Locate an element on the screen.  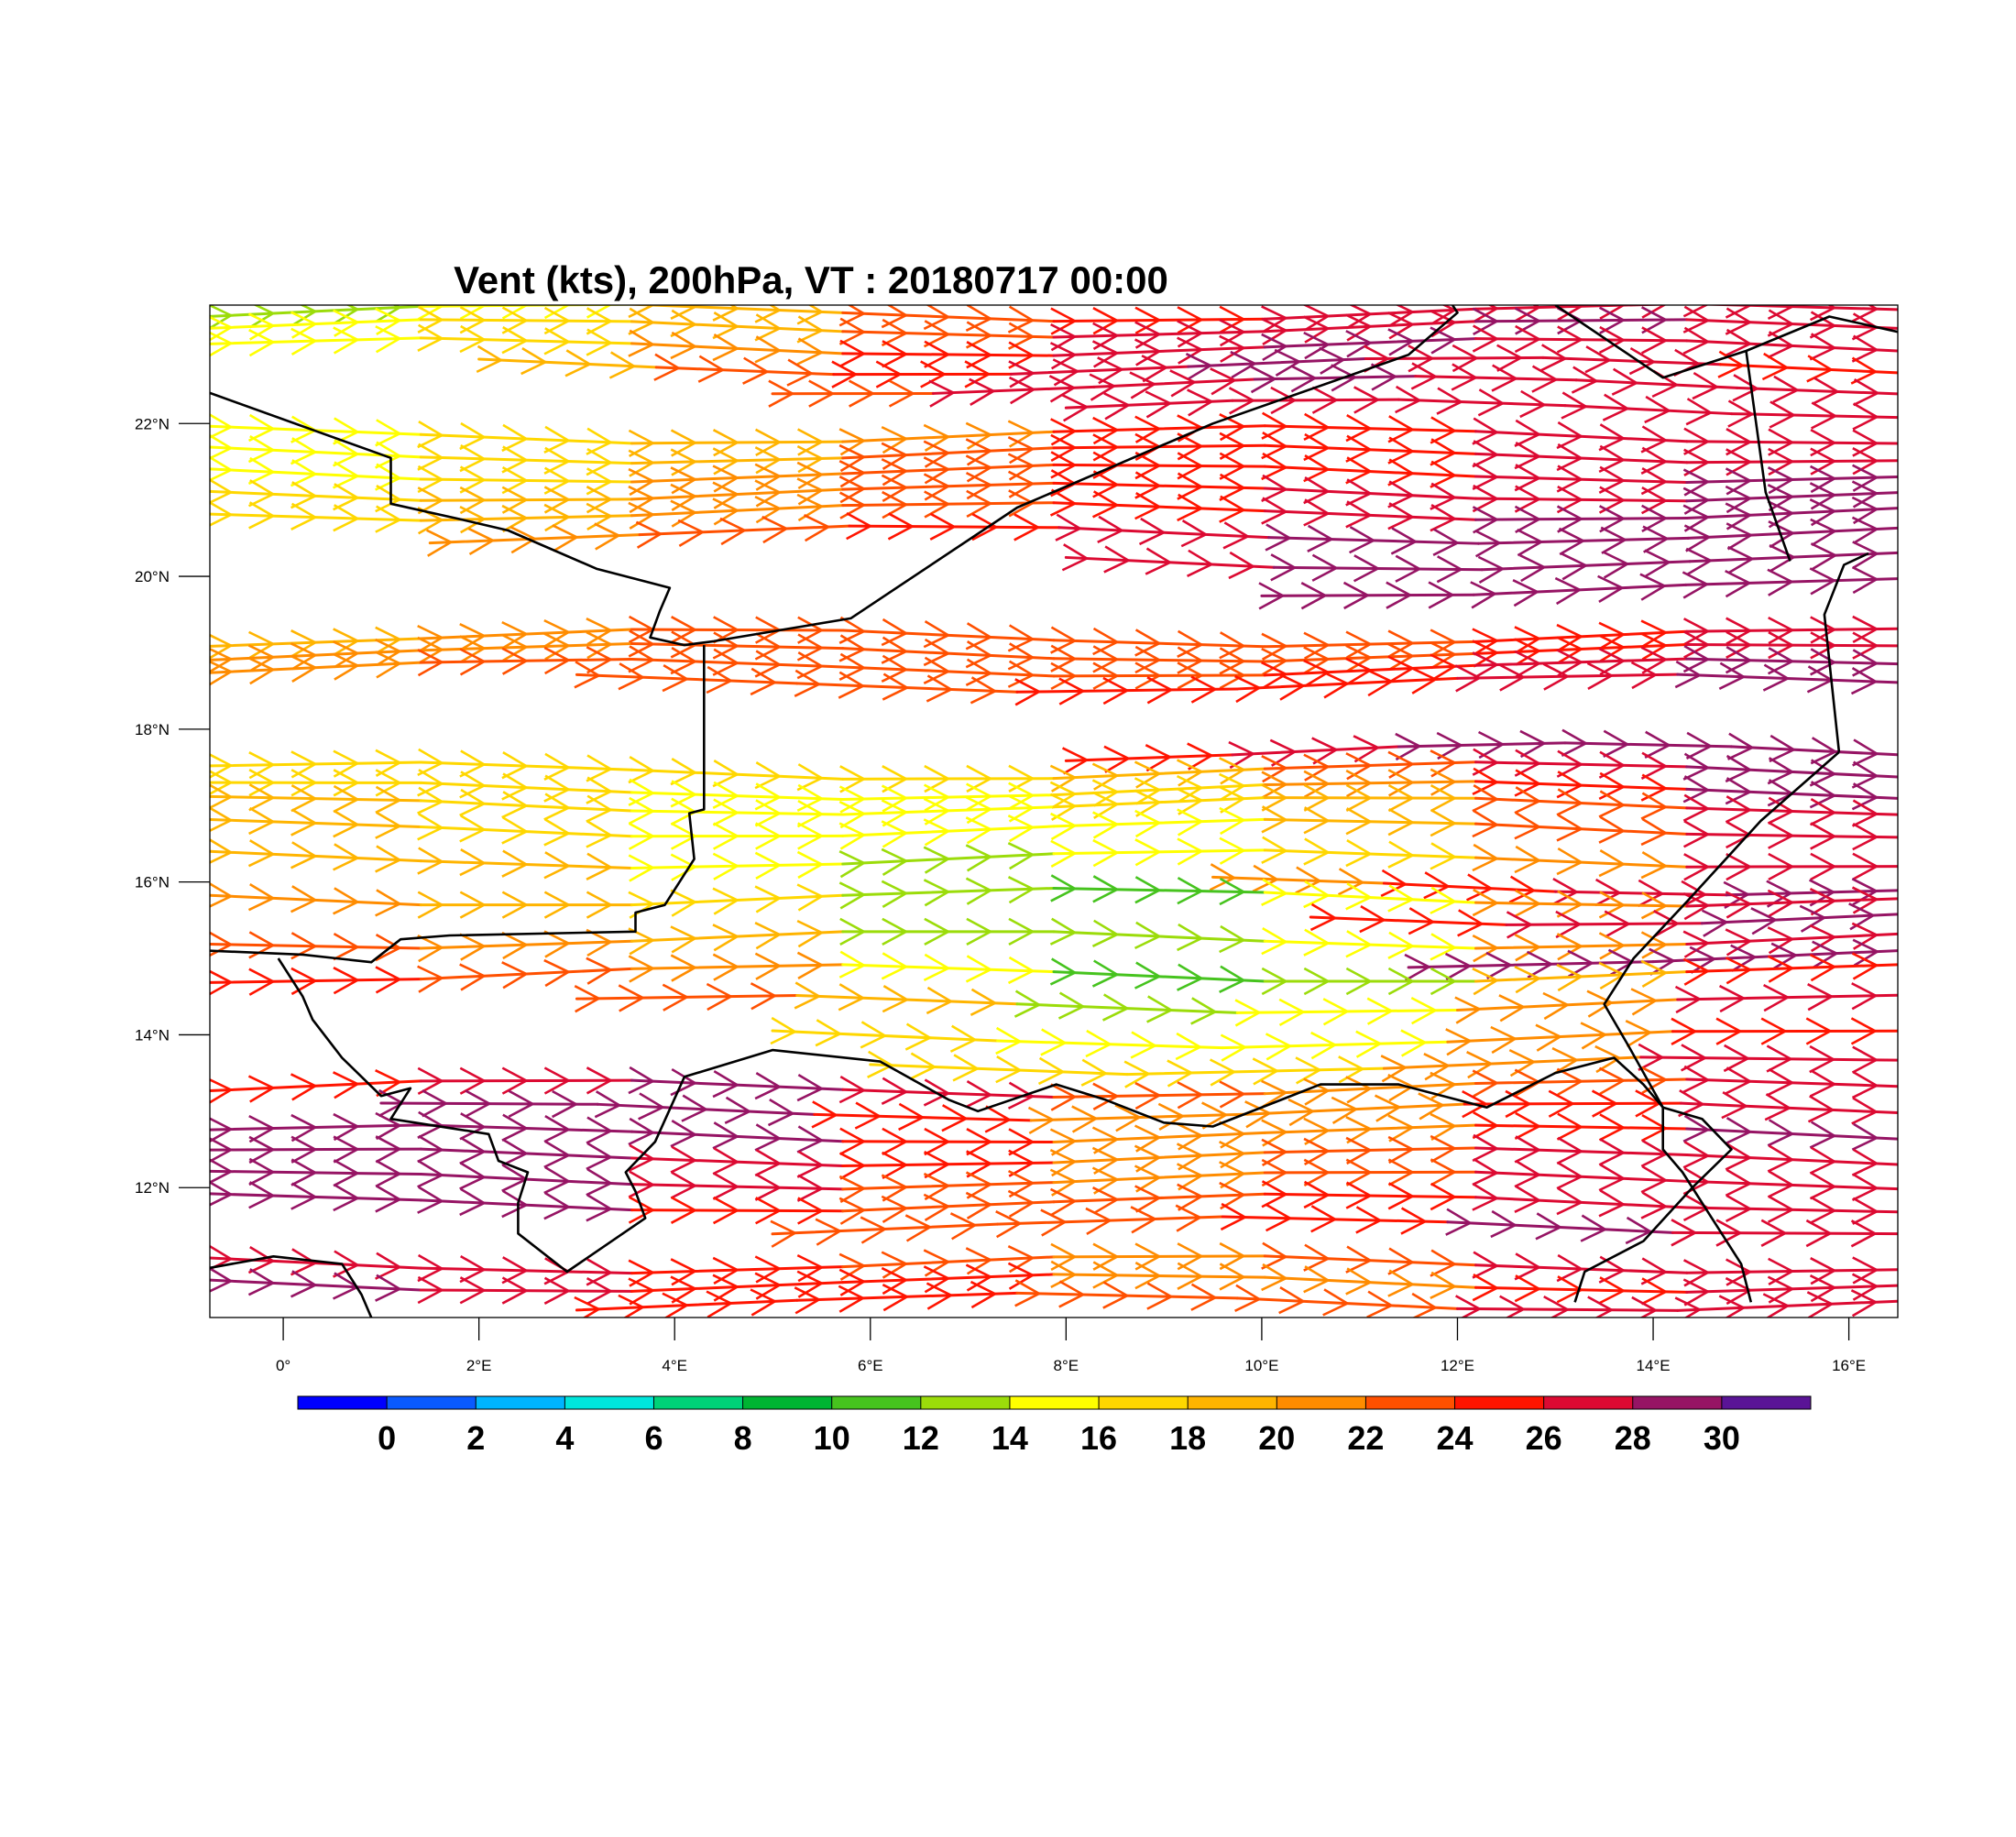
lon-tick-label: 2°E is located at coordinates (479, 1365).